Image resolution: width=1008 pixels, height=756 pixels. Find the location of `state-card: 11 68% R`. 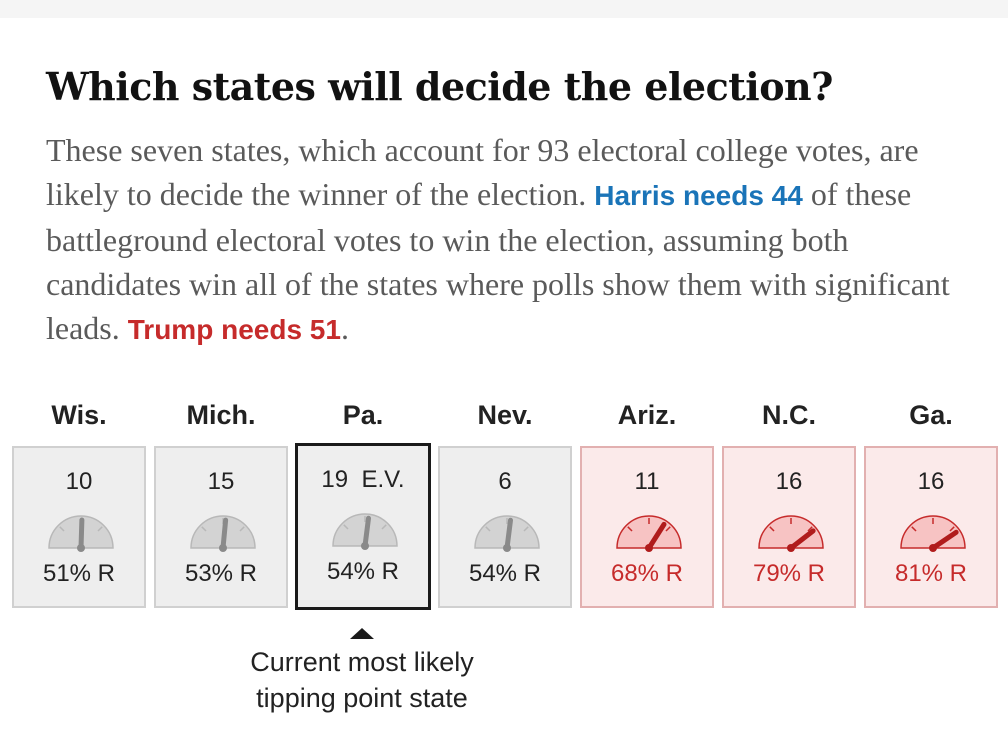

state-card: 11 68% R is located at coordinates (647, 527).